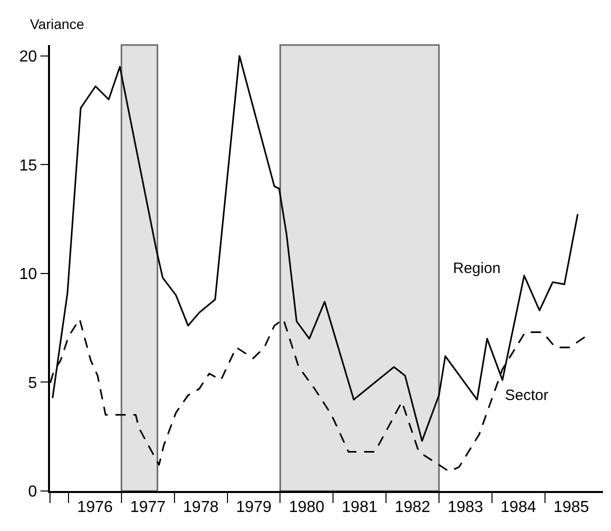  What do you see at coordinates (518, 507) in the screenshot?
I see `x-tick-label: 1984` at bounding box center [518, 507].